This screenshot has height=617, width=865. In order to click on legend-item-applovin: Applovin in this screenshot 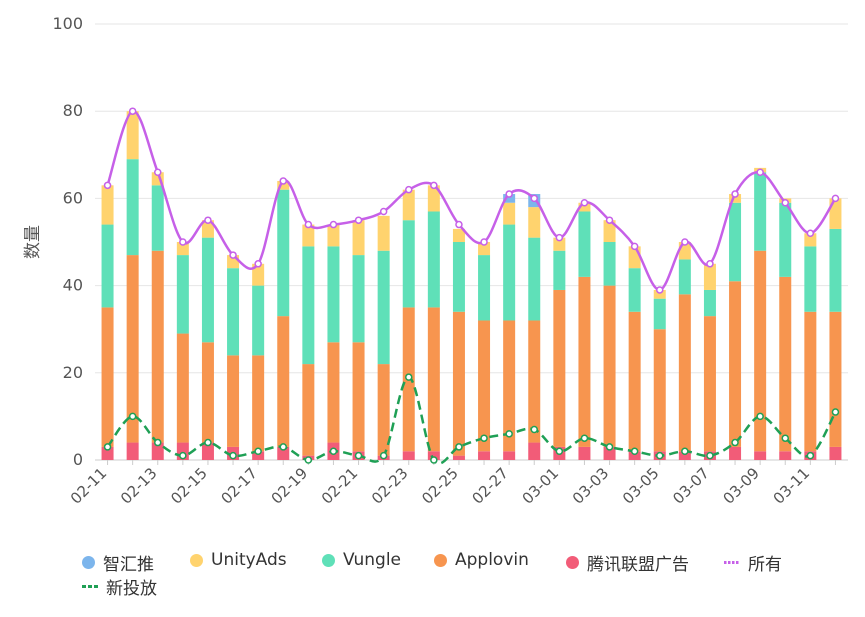, I will do `click(481, 560)`.